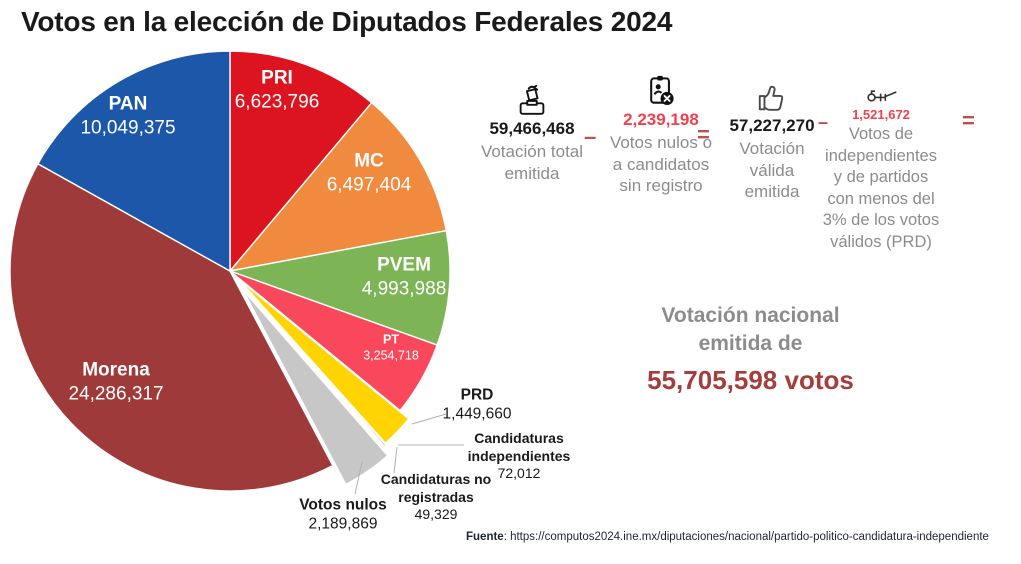  What do you see at coordinates (661, 185) in the screenshot?
I see `null-votes-label-line3: sin registro` at bounding box center [661, 185].